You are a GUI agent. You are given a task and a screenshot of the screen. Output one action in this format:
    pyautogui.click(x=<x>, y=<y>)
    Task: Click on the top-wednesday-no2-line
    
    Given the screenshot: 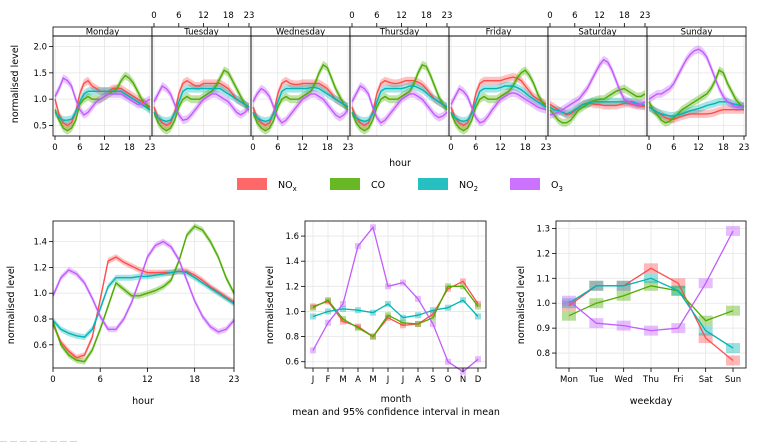 What is the action you would take?
    pyautogui.click(x=300, y=104)
    